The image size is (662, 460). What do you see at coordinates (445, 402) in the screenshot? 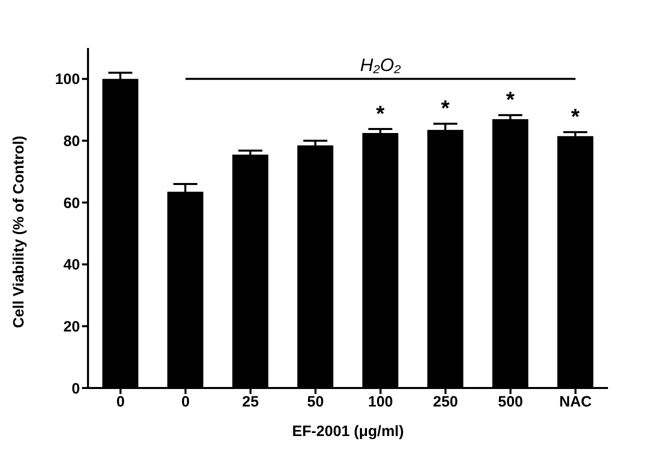
I see `x-tick-label: 250` at bounding box center [445, 402].